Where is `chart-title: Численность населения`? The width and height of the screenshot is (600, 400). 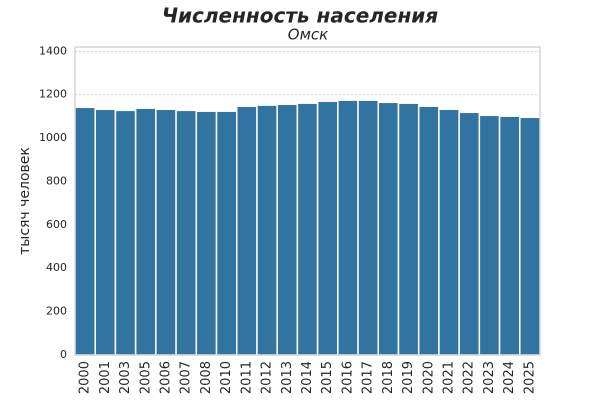 chart-title: Численность населения is located at coordinates (300, 16).